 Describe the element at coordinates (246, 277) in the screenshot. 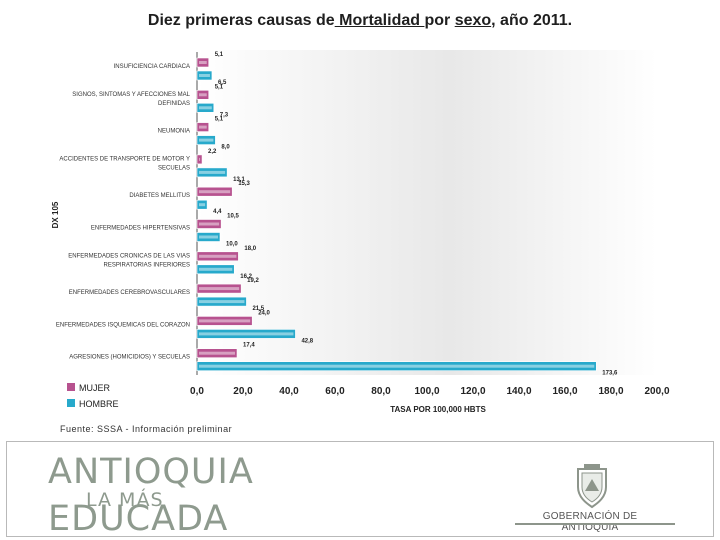

I see `data-label: 16,2` at that location.